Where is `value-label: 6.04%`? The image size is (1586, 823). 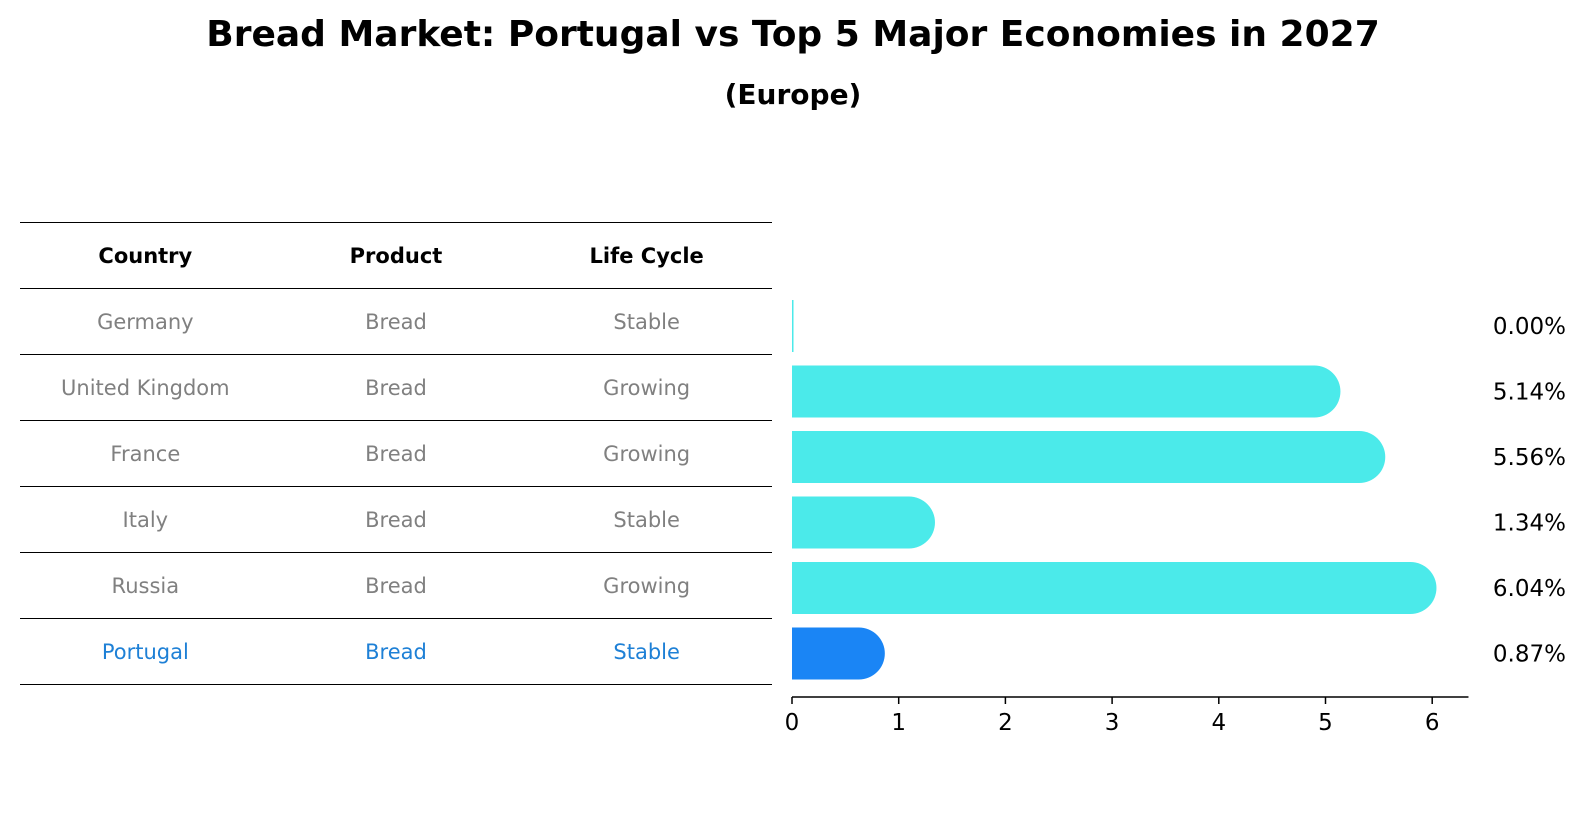 value-label: 6.04% is located at coordinates (1529, 589).